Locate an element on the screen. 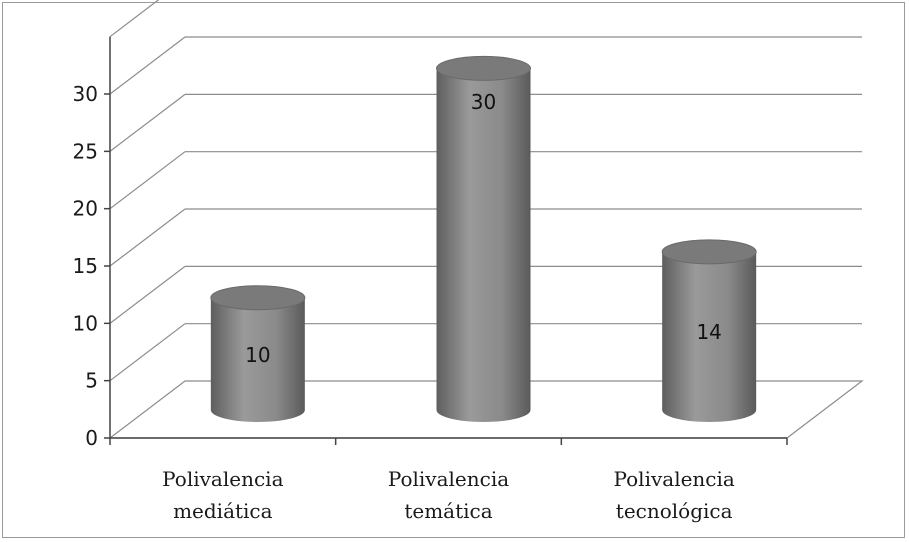 The height and width of the screenshot is (542, 909). data-label: 10 is located at coordinates (257, 355).